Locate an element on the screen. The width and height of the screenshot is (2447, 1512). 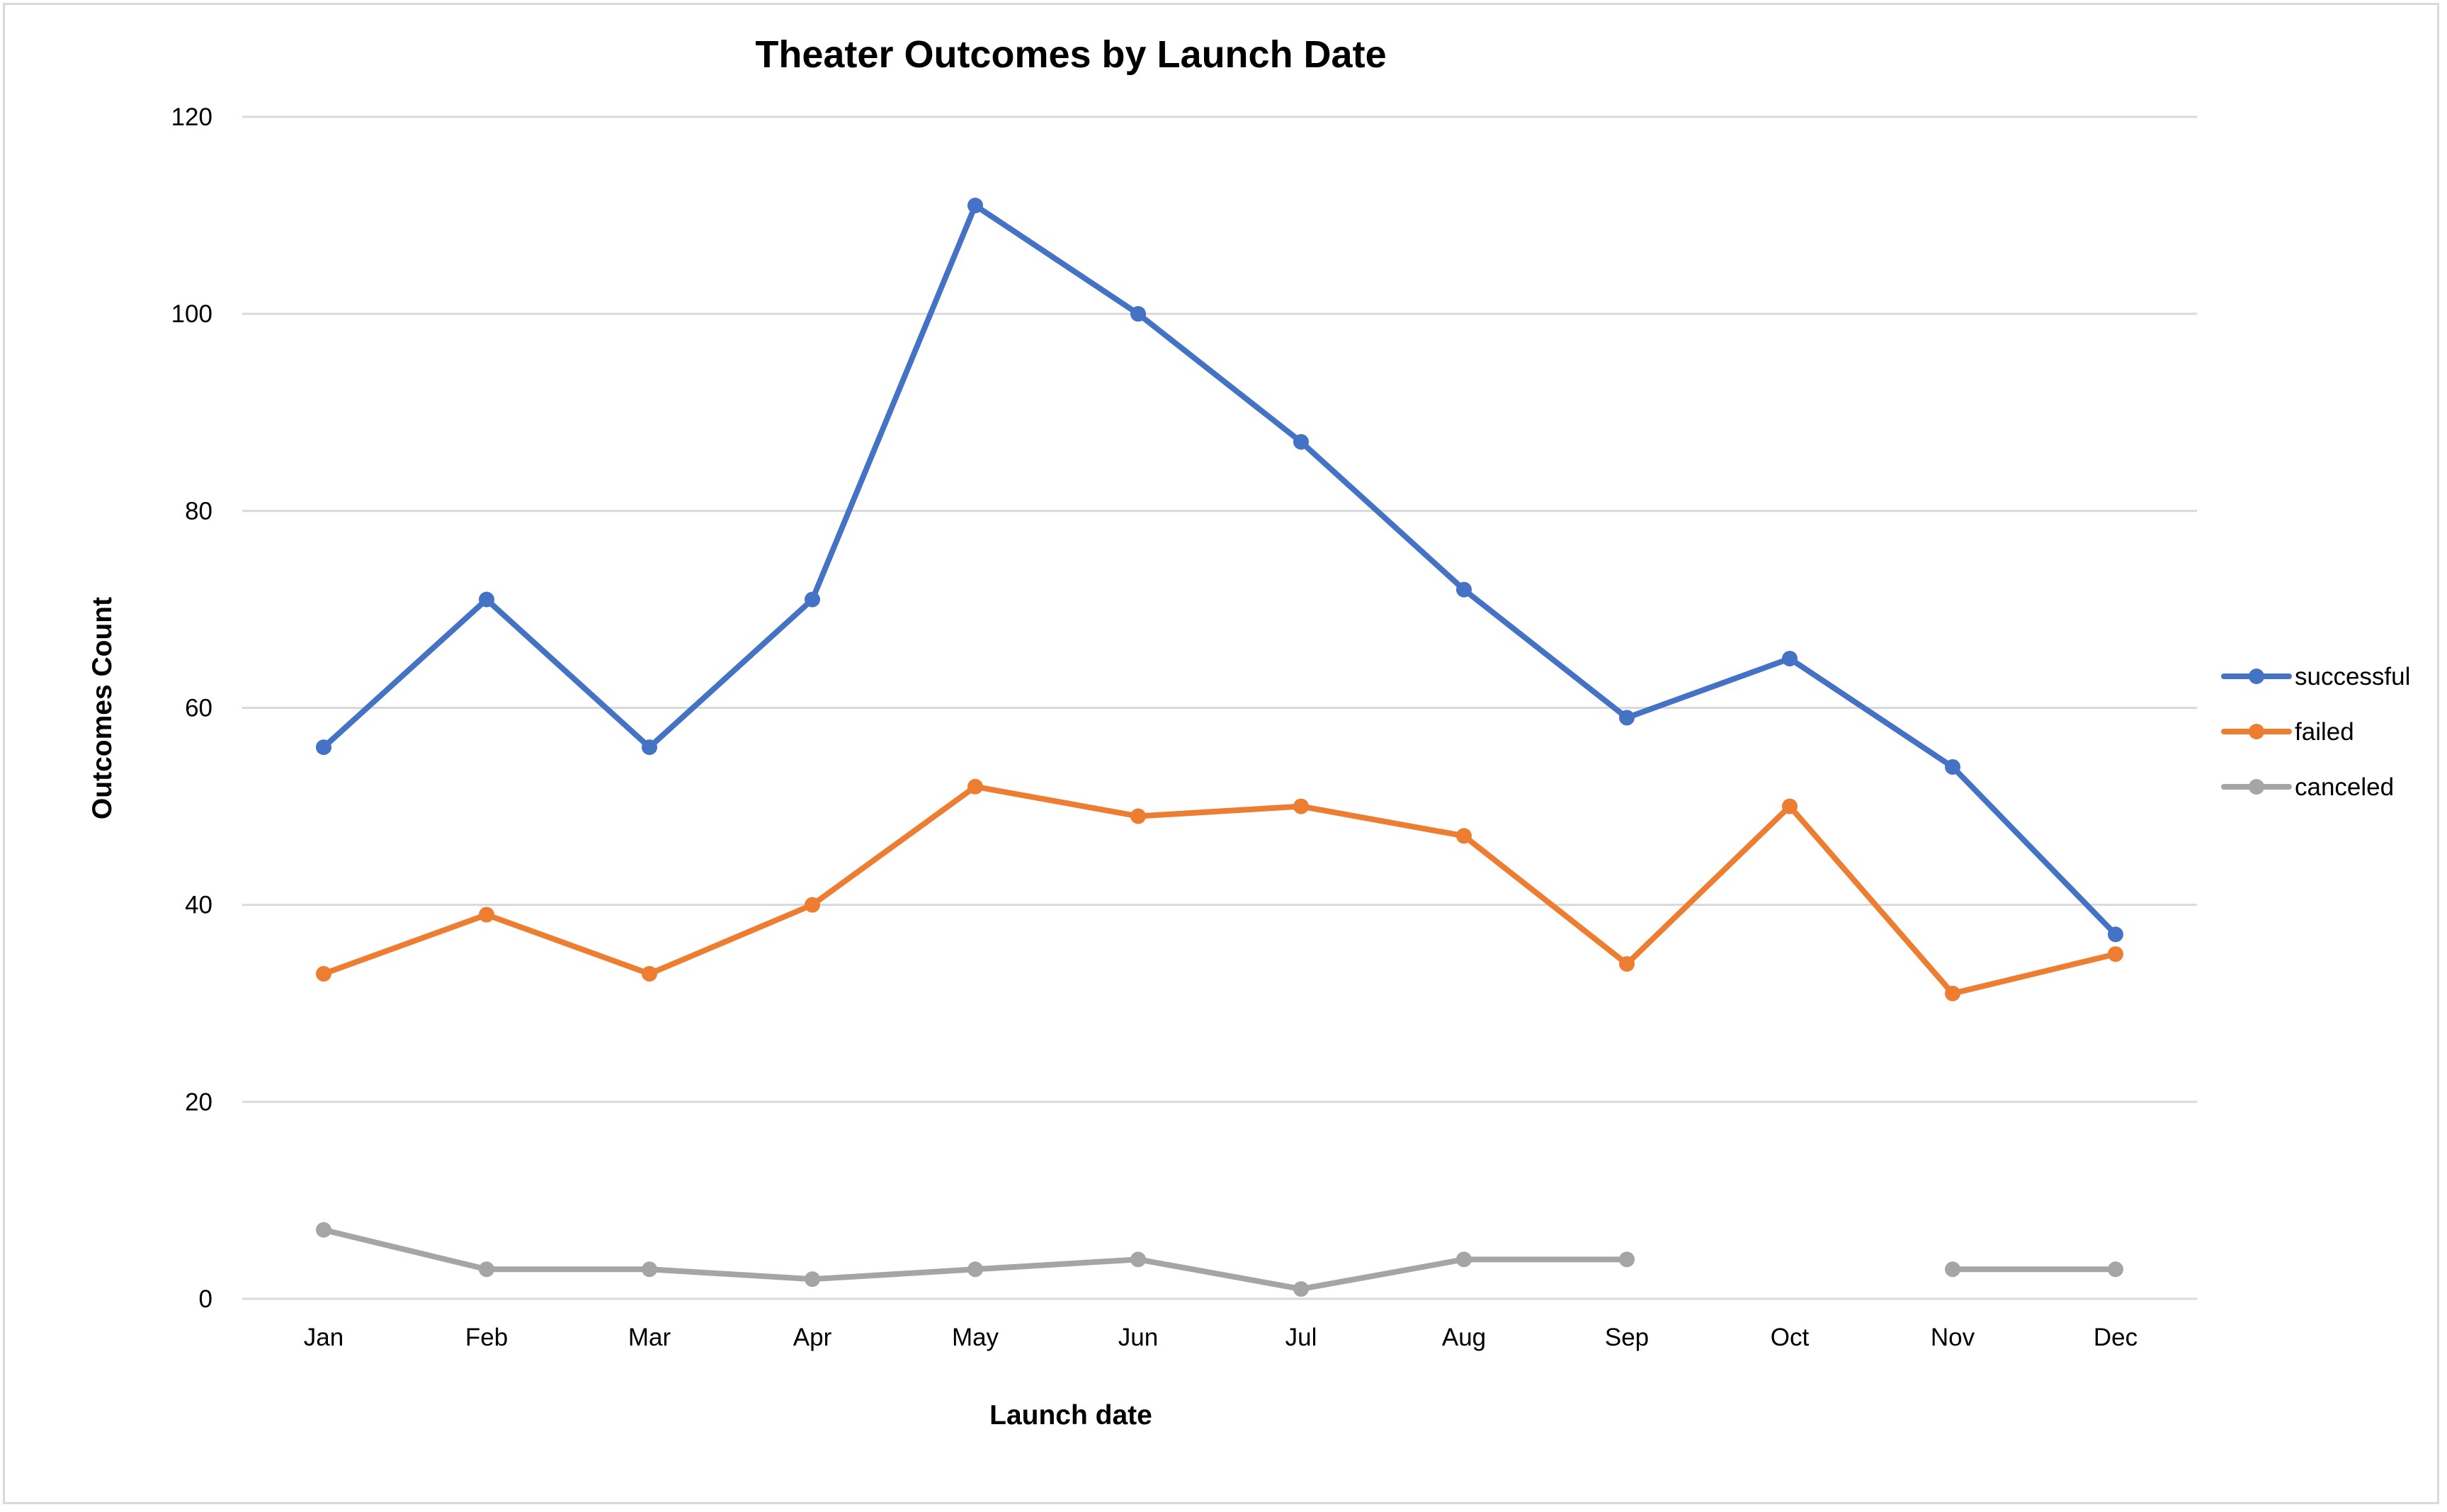
legend-label-canceled: canceled is located at coordinates (2344, 787).